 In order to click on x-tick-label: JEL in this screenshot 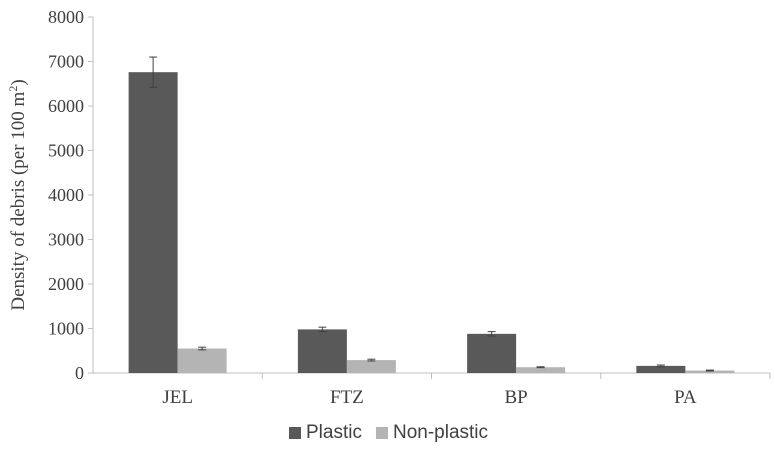, I will do `click(177, 397)`.